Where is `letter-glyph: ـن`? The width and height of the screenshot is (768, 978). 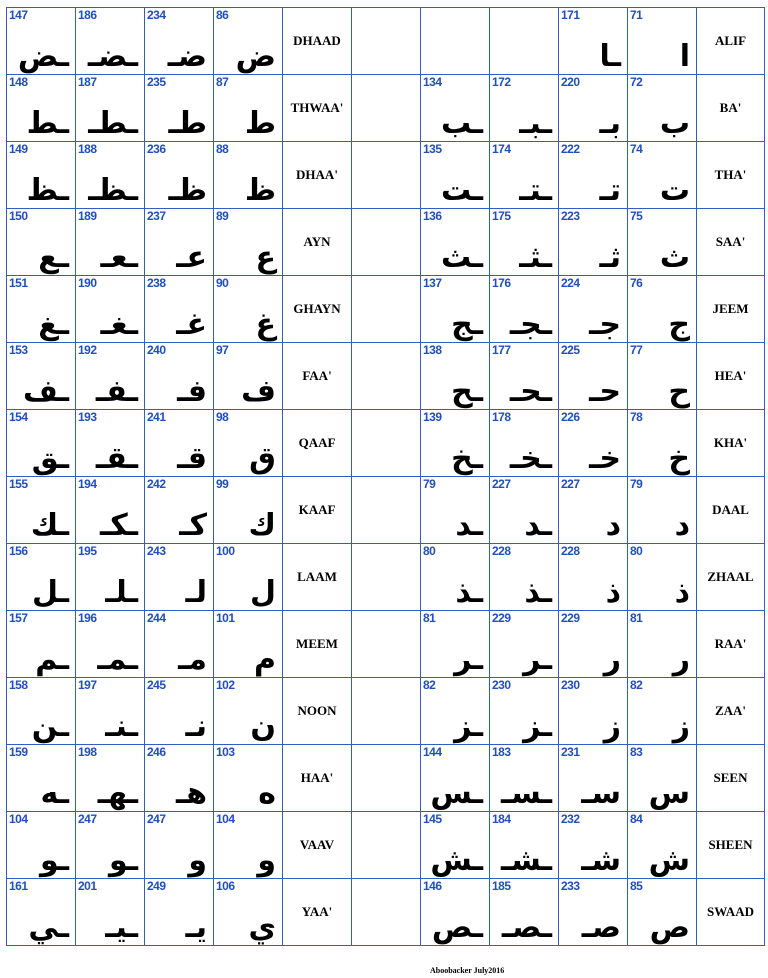
letter-glyph: ـن is located at coordinates (50, 726).